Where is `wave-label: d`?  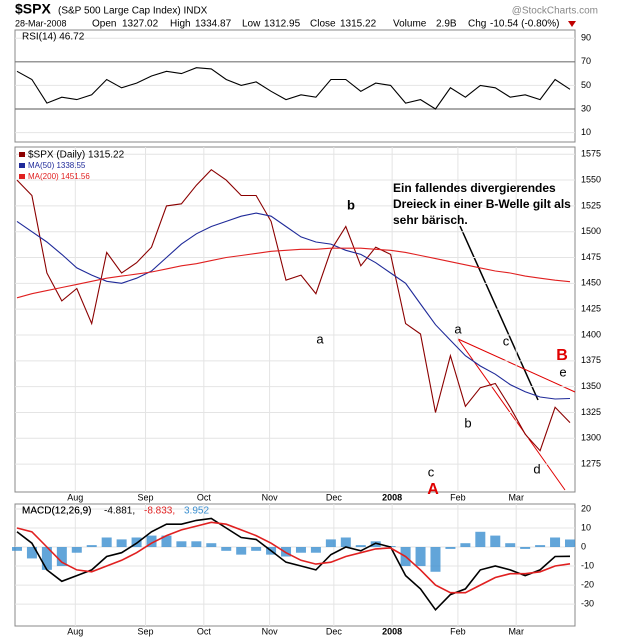 wave-label: d is located at coordinates (536, 468).